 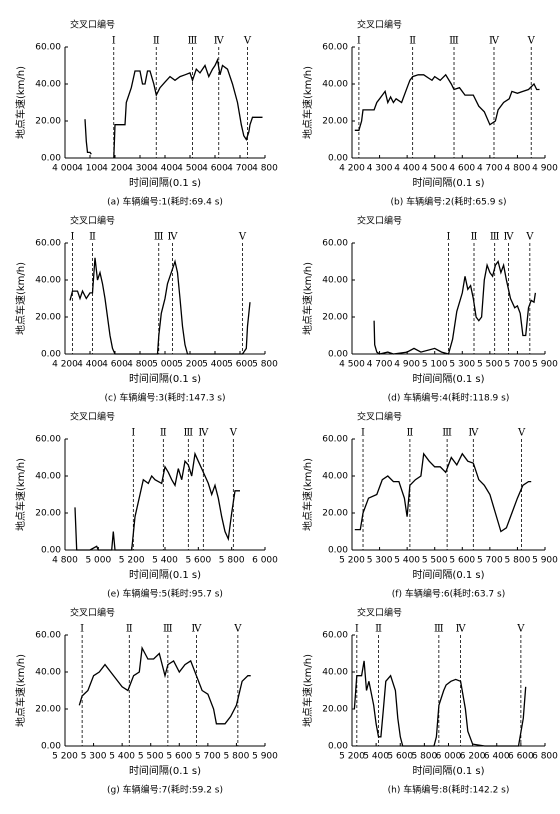 I want to click on x-tick-label: 5 100, so click(x=435, y=365).